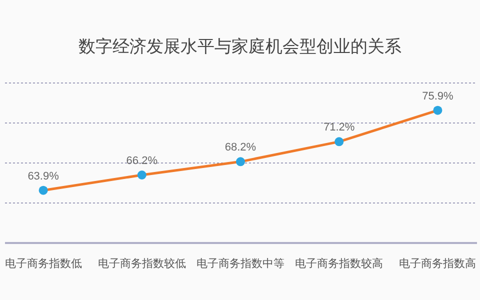 Image resolution: width=480 pixels, height=300 pixels. Describe the element at coordinates (339, 263) in the screenshot. I see `x-tick-label: 电子商务指数较高` at that location.